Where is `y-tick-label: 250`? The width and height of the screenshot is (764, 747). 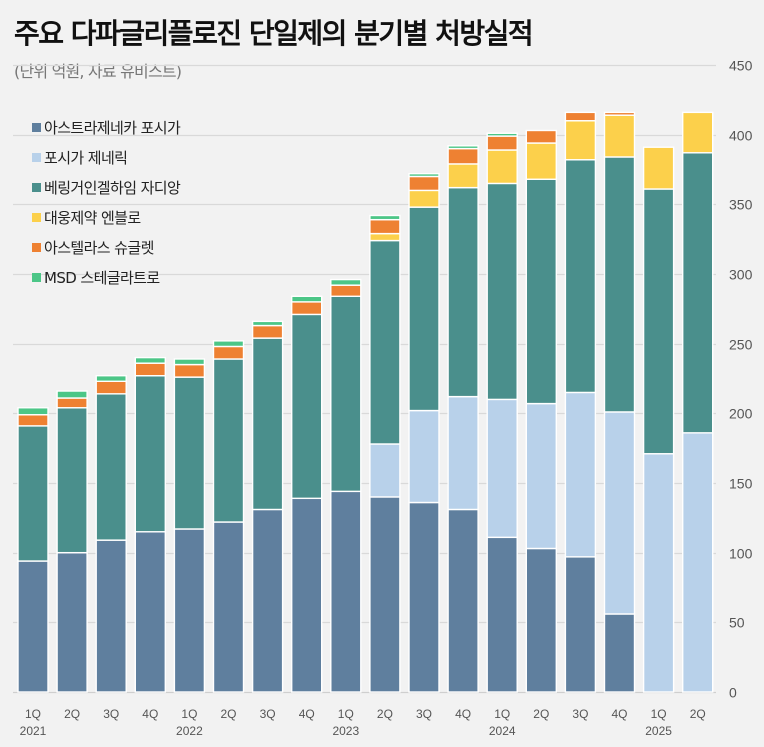 y-tick-label: 250 is located at coordinates (741, 345).